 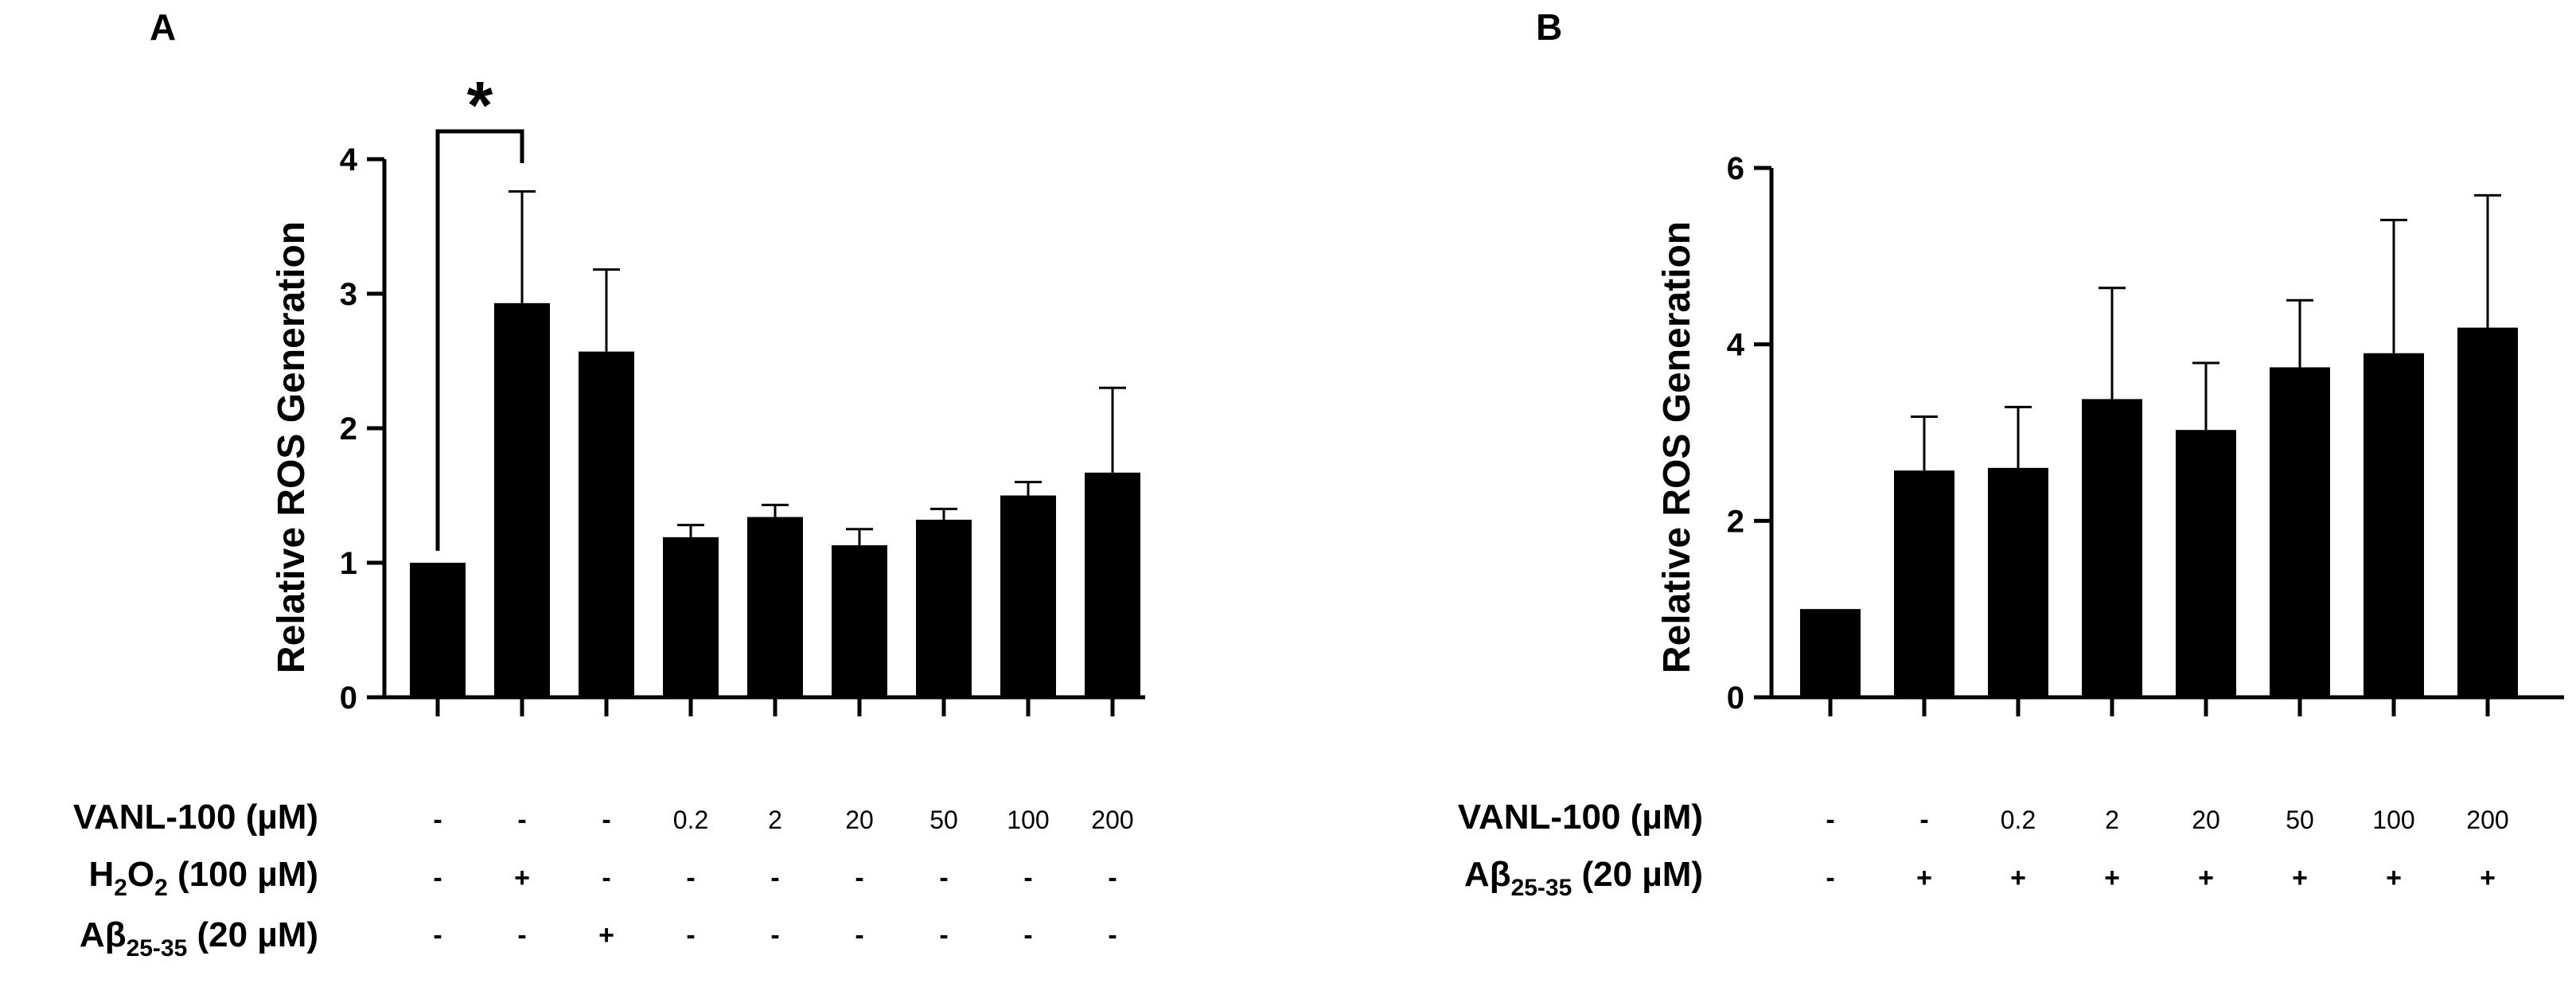 What do you see at coordinates (1735, 169) in the screenshot?
I see `y-tick-label: 6` at bounding box center [1735, 169].